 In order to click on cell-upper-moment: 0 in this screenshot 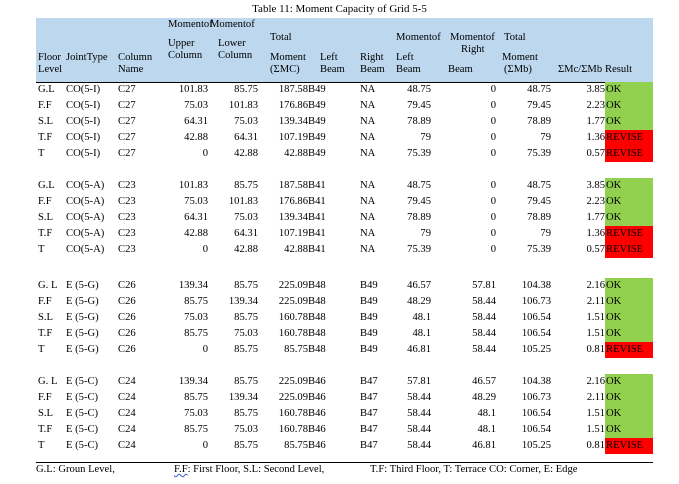, I will do `click(205, 349)`.